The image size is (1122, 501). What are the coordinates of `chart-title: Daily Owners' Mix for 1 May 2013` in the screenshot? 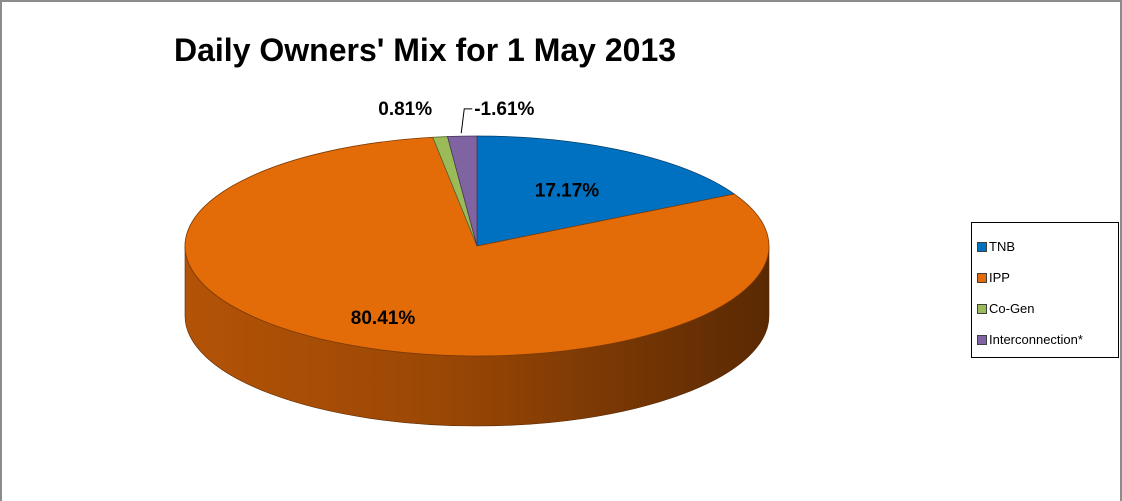 It's located at (425, 50).